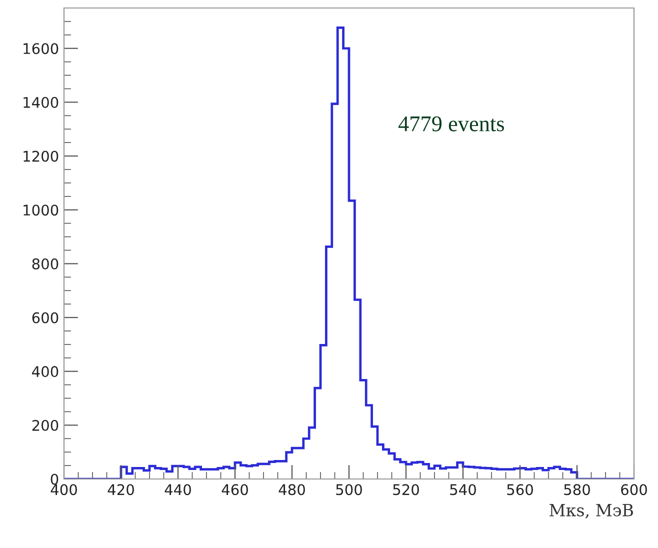 The width and height of the screenshot is (658, 548). Describe the element at coordinates (451, 124) in the screenshot. I see `annotation: 4779 events` at that location.